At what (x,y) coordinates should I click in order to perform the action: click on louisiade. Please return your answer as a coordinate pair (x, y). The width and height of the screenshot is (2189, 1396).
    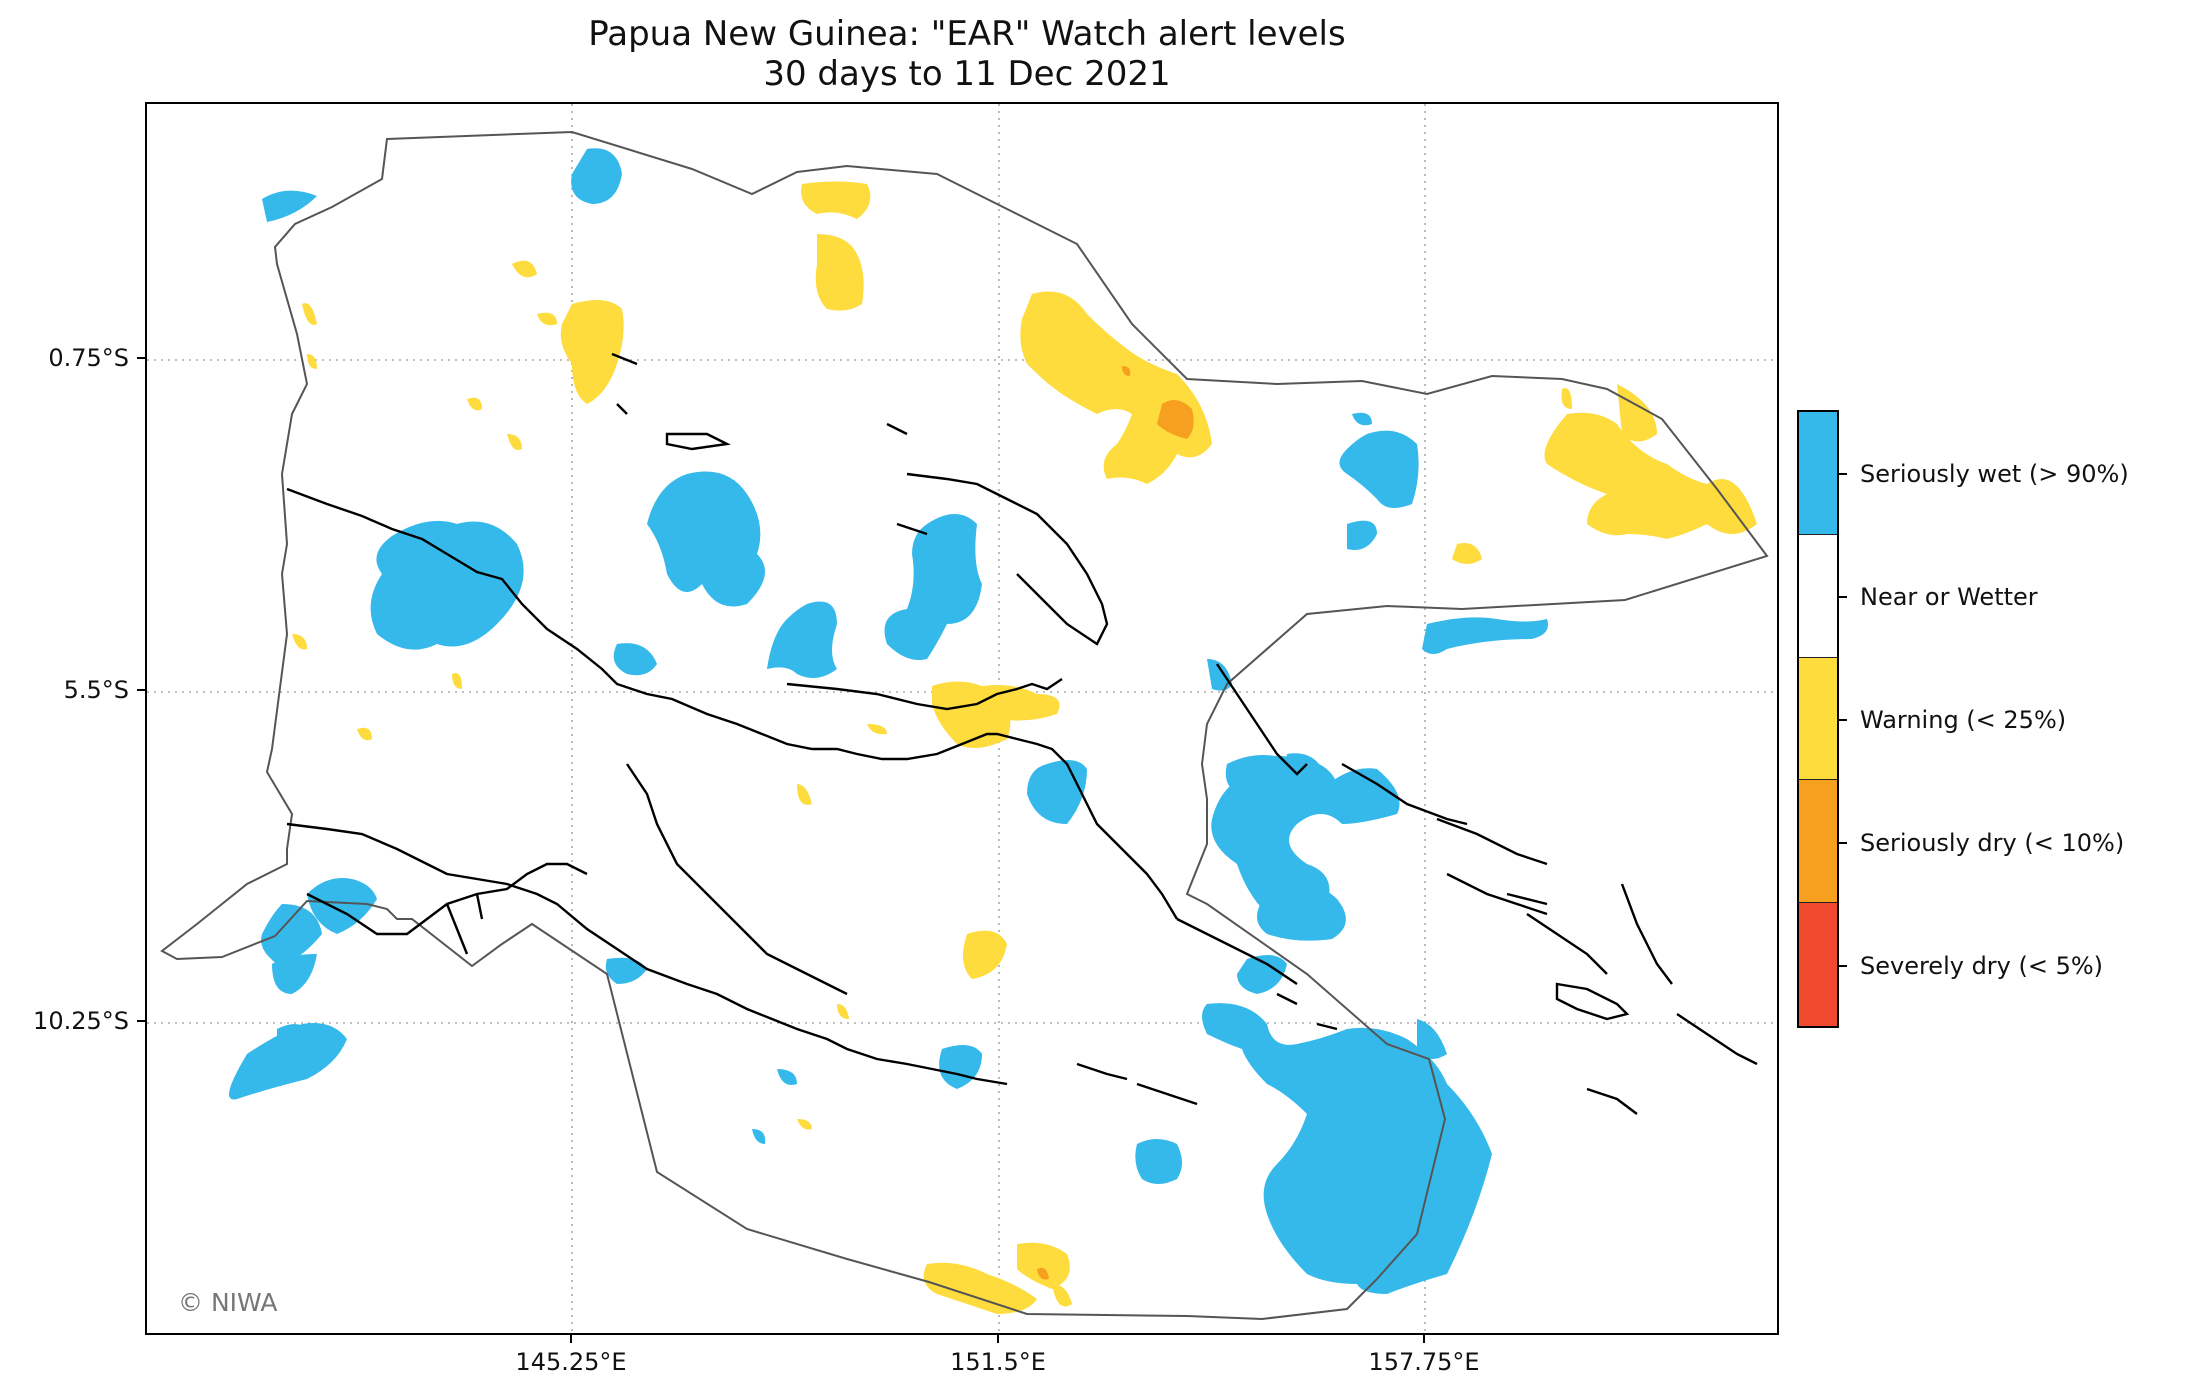
    Looking at the image, I should click on (1237, 951).